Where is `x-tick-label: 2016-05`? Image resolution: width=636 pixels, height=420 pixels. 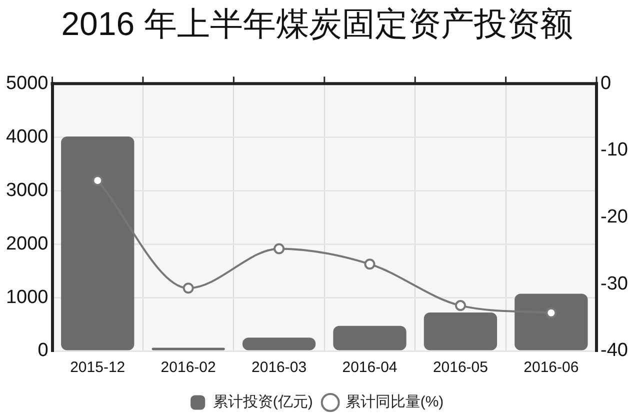
x-tick-label: 2016-05 is located at coordinates (460, 367).